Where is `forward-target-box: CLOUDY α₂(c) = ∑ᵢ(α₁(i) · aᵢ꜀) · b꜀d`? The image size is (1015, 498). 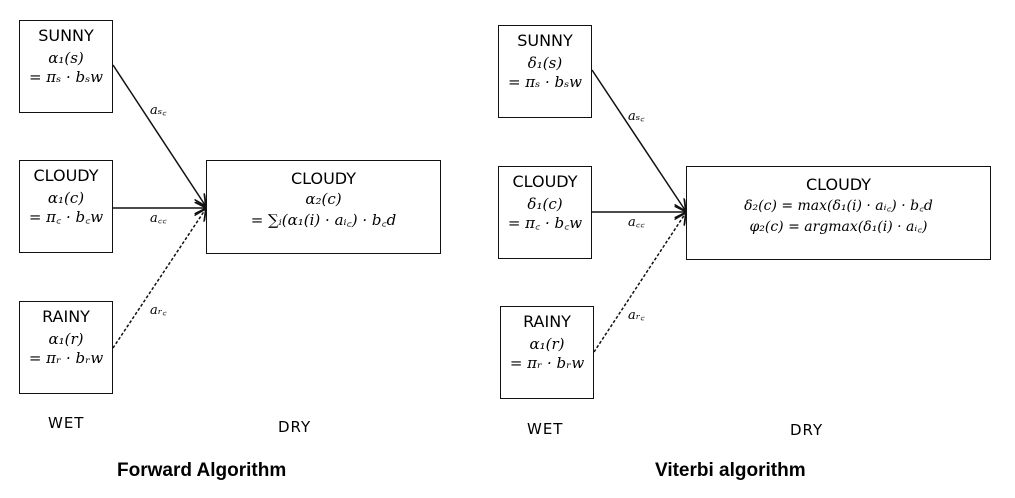
forward-target-box: CLOUDY α₂(c) = ∑ᵢ(α₁(i) · aᵢ꜀) · b꜀d is located at coordinates (323, 207).